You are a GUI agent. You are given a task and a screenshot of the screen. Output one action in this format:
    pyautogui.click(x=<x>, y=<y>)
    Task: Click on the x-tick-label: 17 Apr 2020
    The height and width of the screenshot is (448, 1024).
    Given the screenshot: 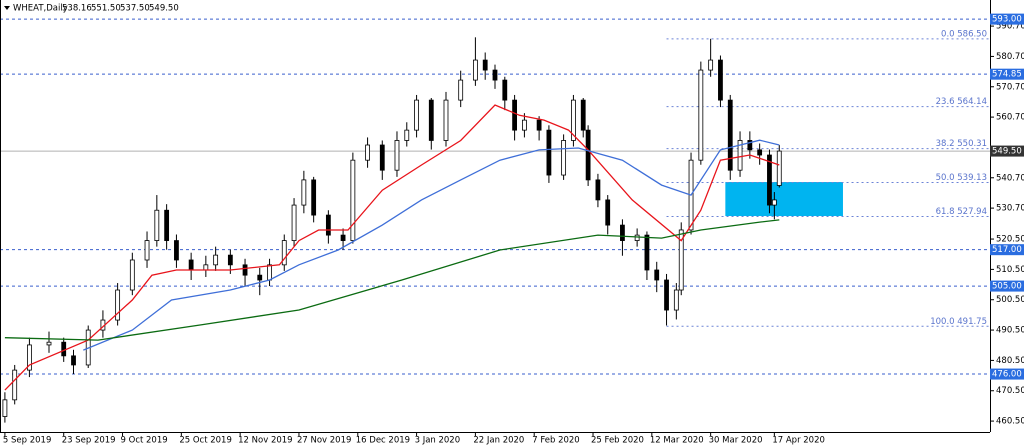 What is the action you would take?
    pyautogui.click(x=798, y=441)
    